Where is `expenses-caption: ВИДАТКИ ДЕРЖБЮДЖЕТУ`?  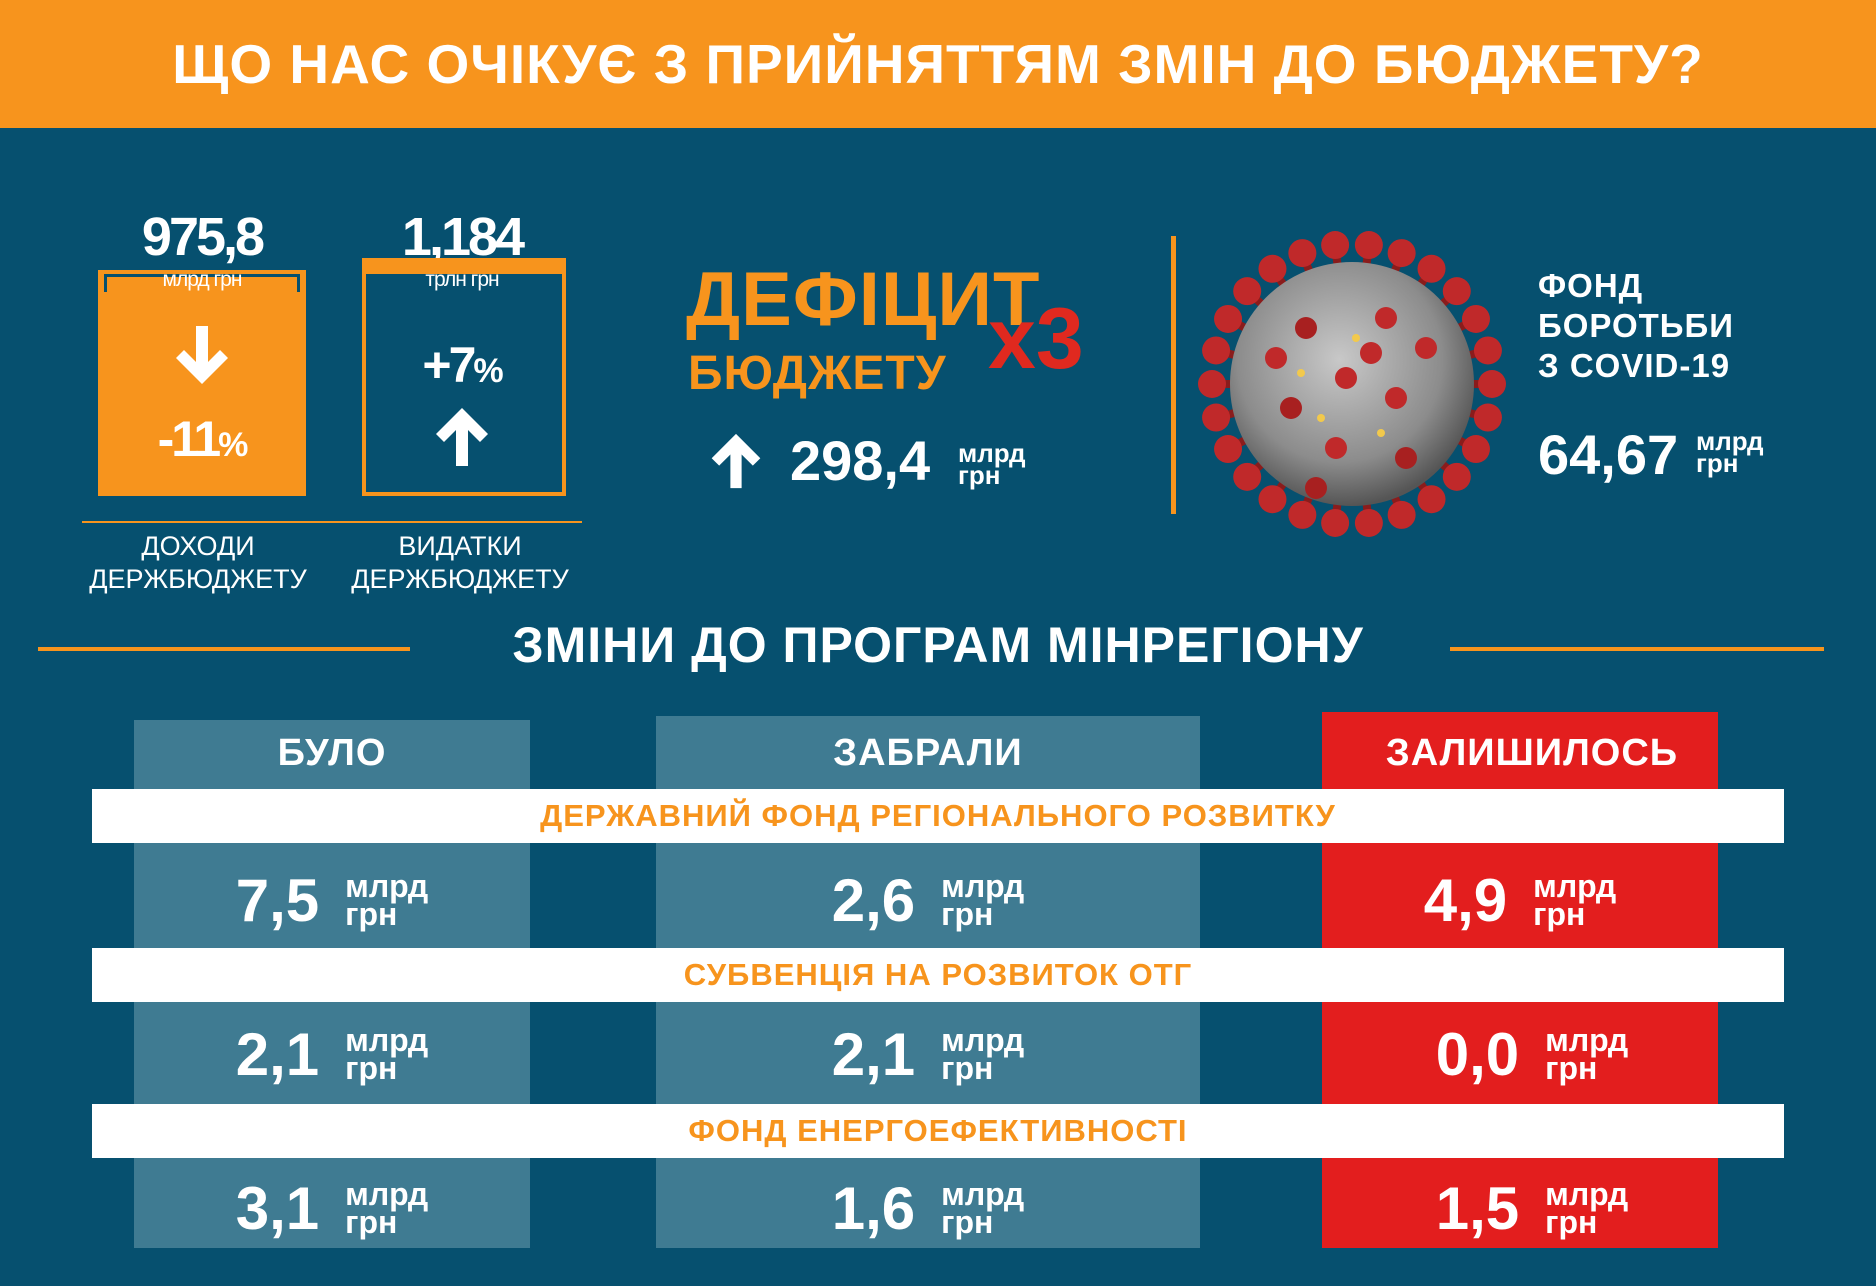
expenses-caption: ВИДАТКИ ДЕРЖБЮДЖЕТУ is located at coordinates (460, 563).